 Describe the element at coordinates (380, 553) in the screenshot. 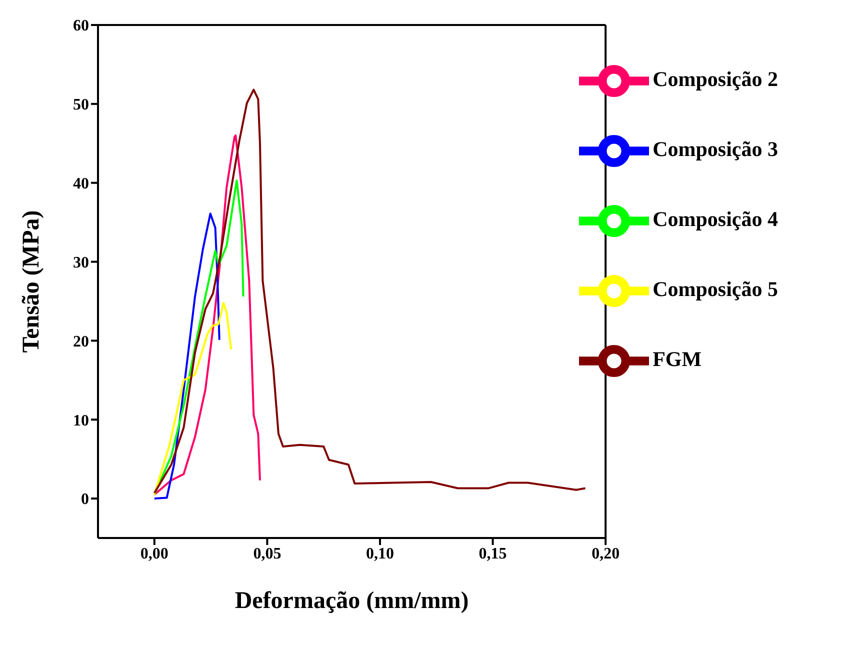

I see `x-tick-label: 0,10` at that location.